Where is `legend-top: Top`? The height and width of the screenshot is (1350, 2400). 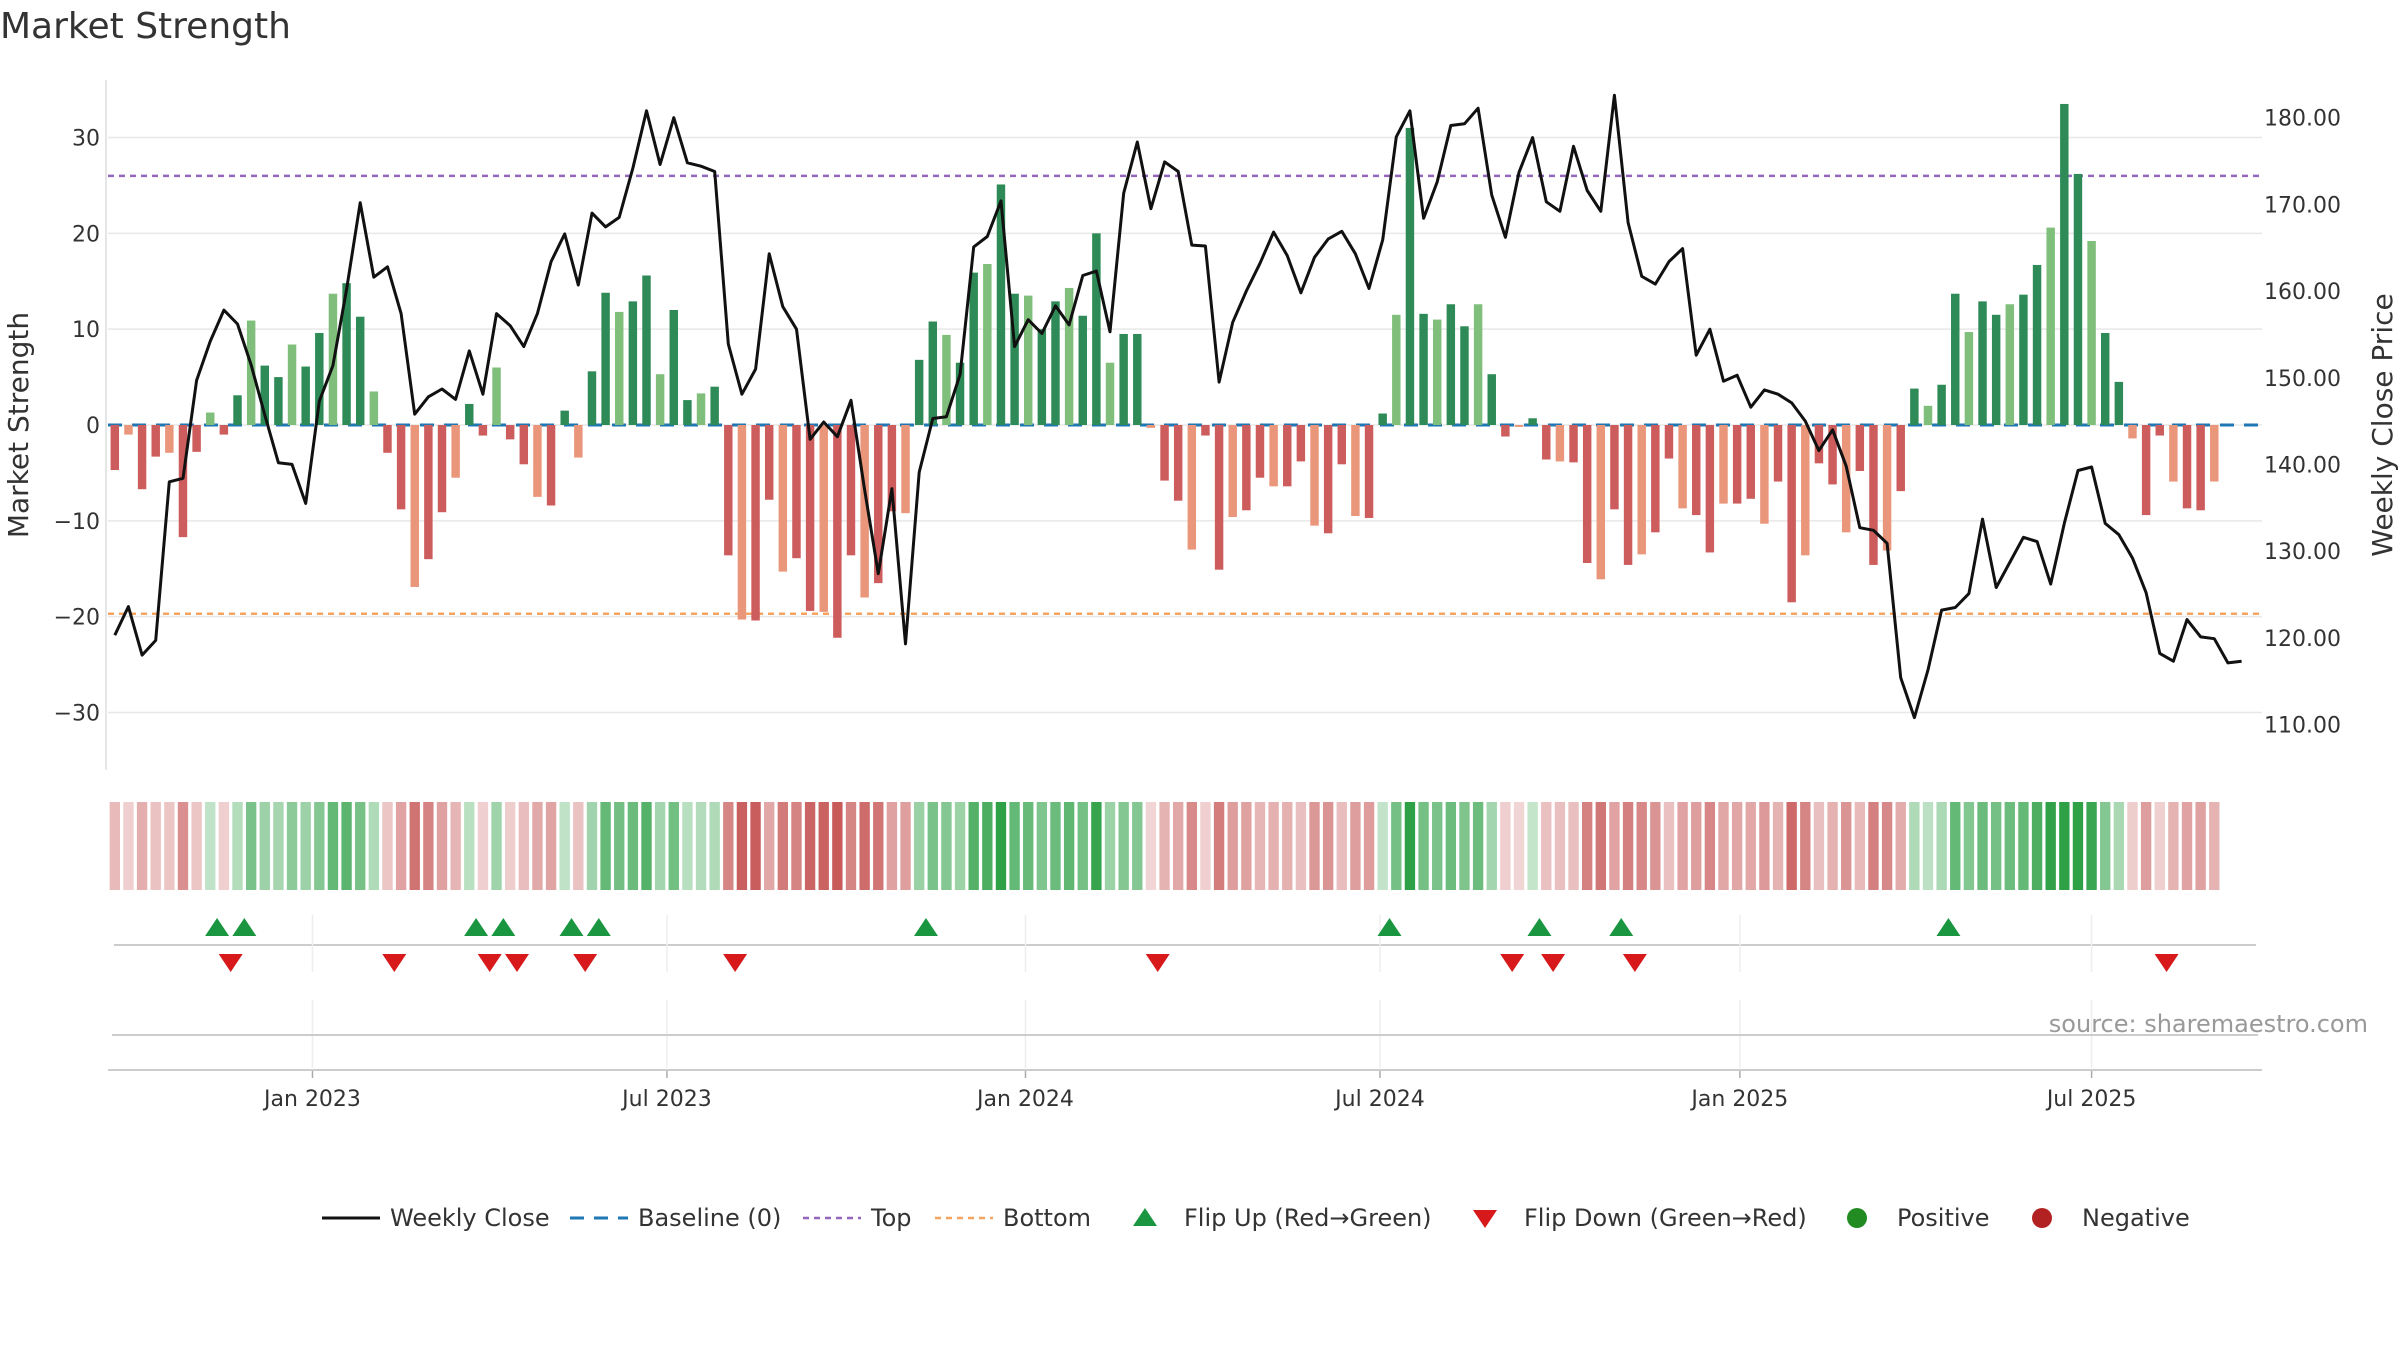
legend-top: Top is located at coordinates (857, 1218).